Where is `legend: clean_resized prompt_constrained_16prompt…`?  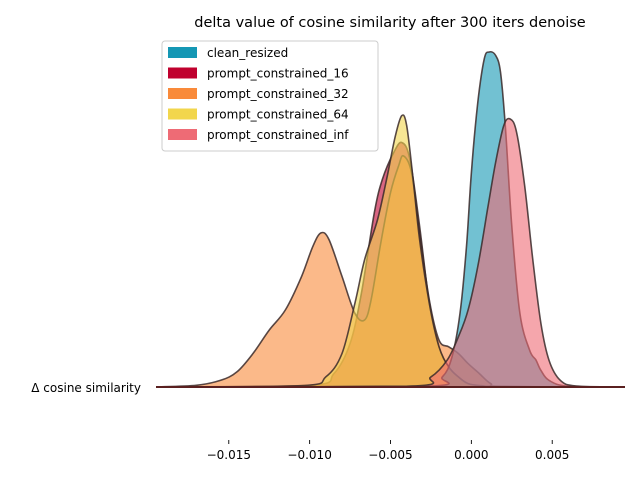
legend: clean_resized prompt_constrained_16prompt… is located at coordinates (270, 96).